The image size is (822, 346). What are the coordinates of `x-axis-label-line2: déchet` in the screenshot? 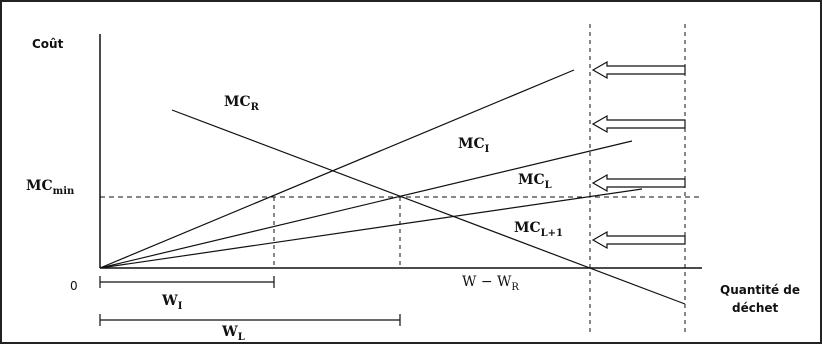 It's located at (755, 308).